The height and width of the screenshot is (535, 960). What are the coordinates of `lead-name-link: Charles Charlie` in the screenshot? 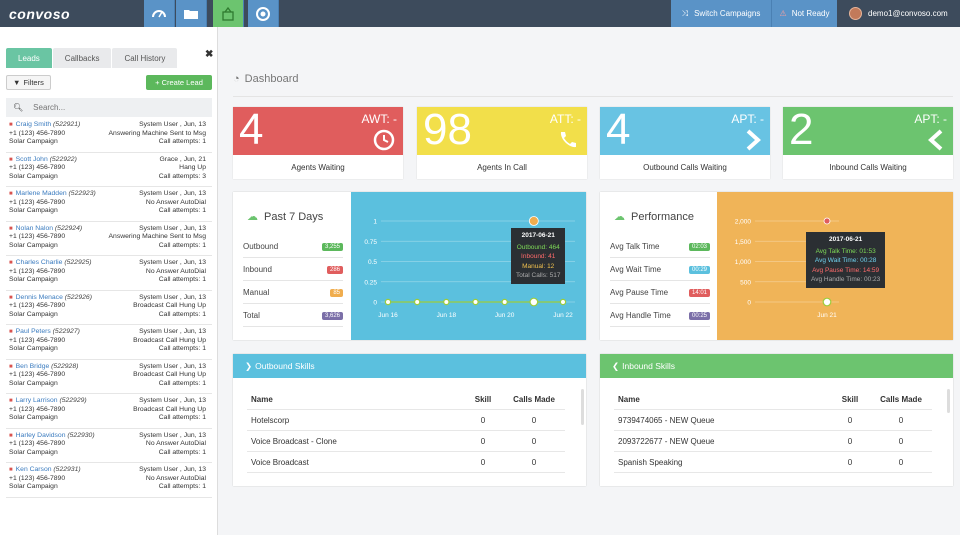 It's located at (35, 262).